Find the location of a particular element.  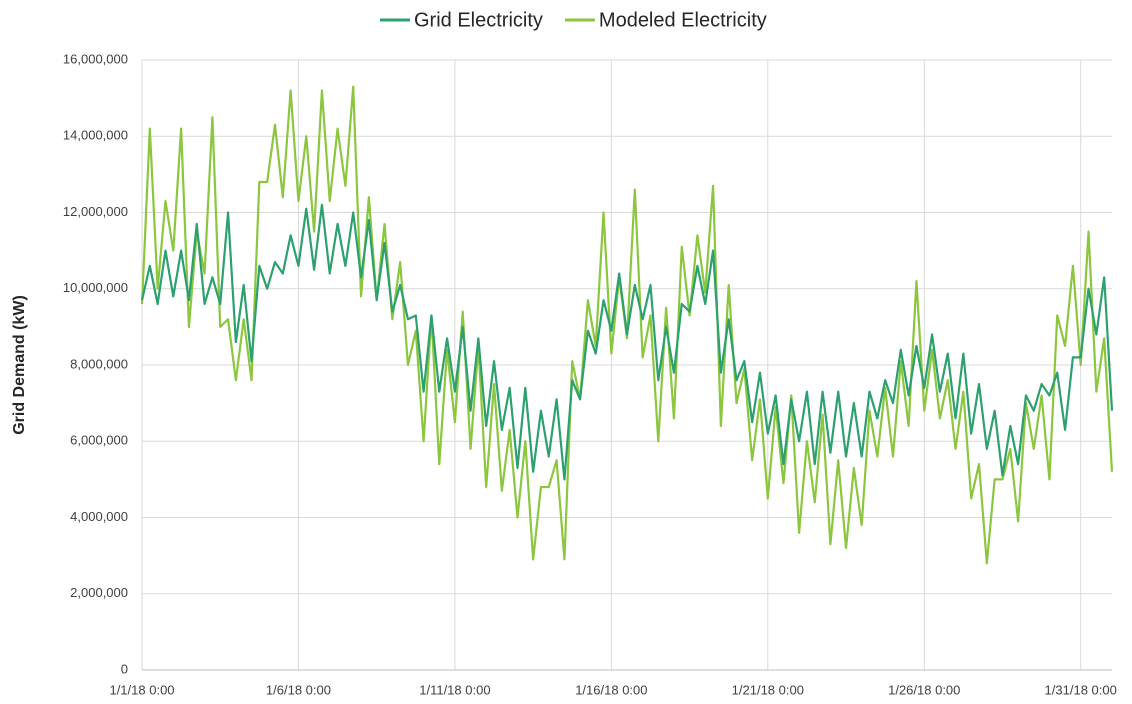

x-tick-label: 1/6/18 0:00 is located at coordinates (298, 689).